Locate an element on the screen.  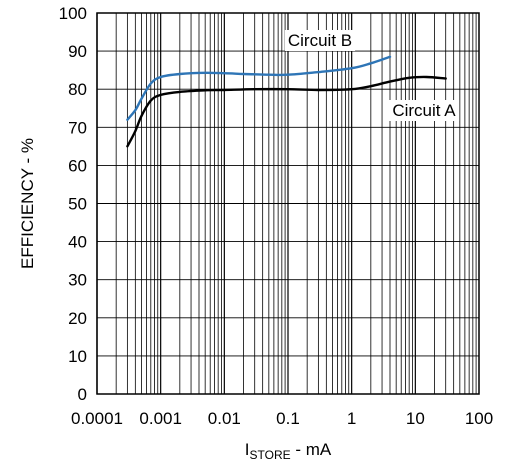
y-tick-label: 50 is located at coordinates (77, 204).